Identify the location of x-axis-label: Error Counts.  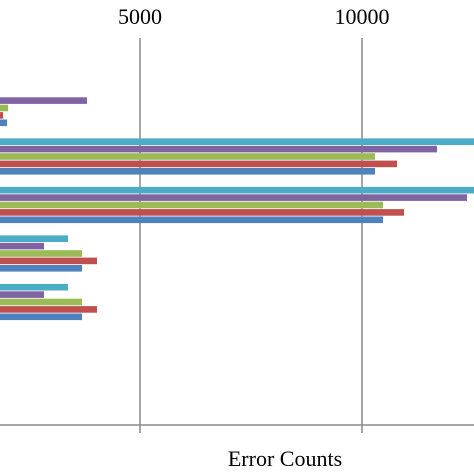
(285, 458).